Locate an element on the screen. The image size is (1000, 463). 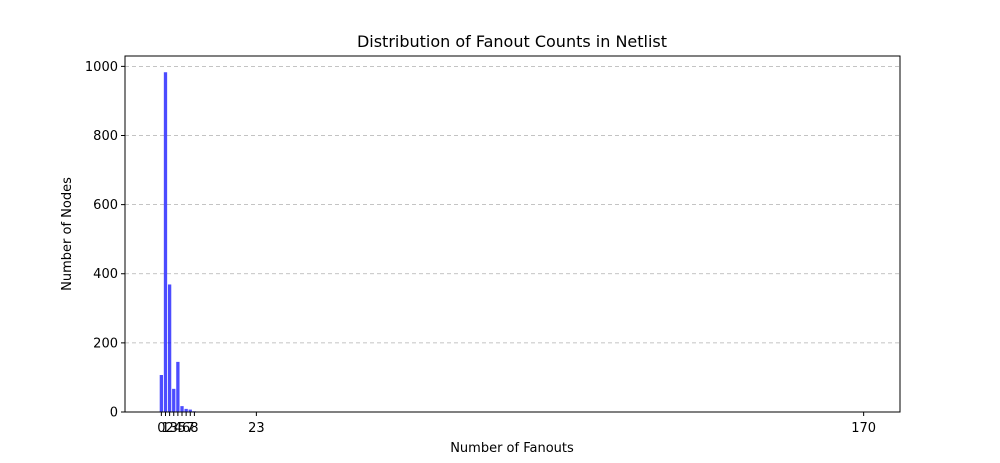
x-tick-label: 4 is located at coordinates (178, 428).